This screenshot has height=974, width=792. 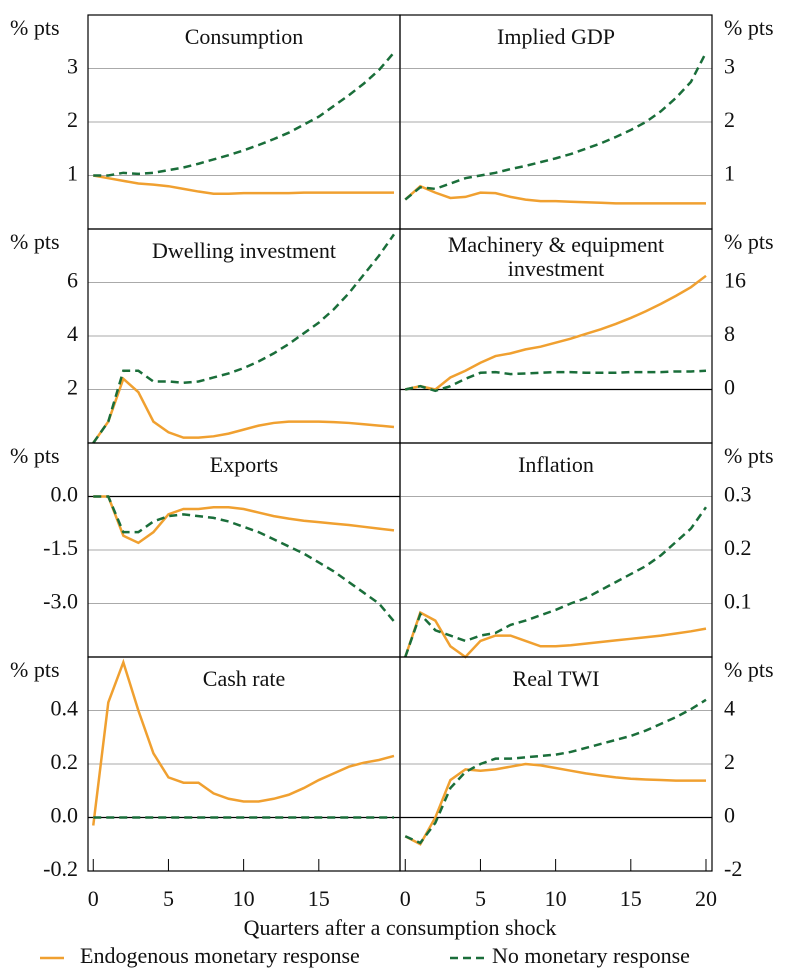 What do you see at coordinates (591, 955) in the screenshot?
I see `legend-label: No monetary response` at bounding box center [591, 955].